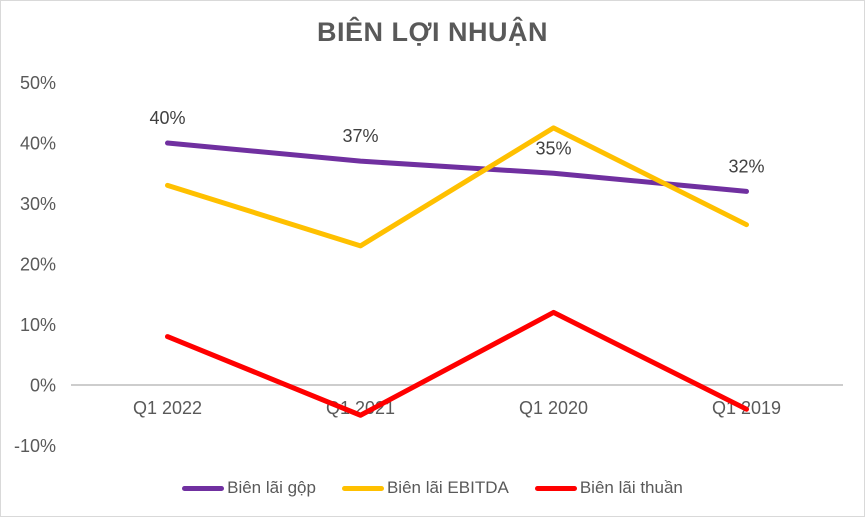 The image size is (865, 517). Describe the element at coordinates (43, 386) in the screenshot. I see `y-axis-tick-label: 0%` at that location.